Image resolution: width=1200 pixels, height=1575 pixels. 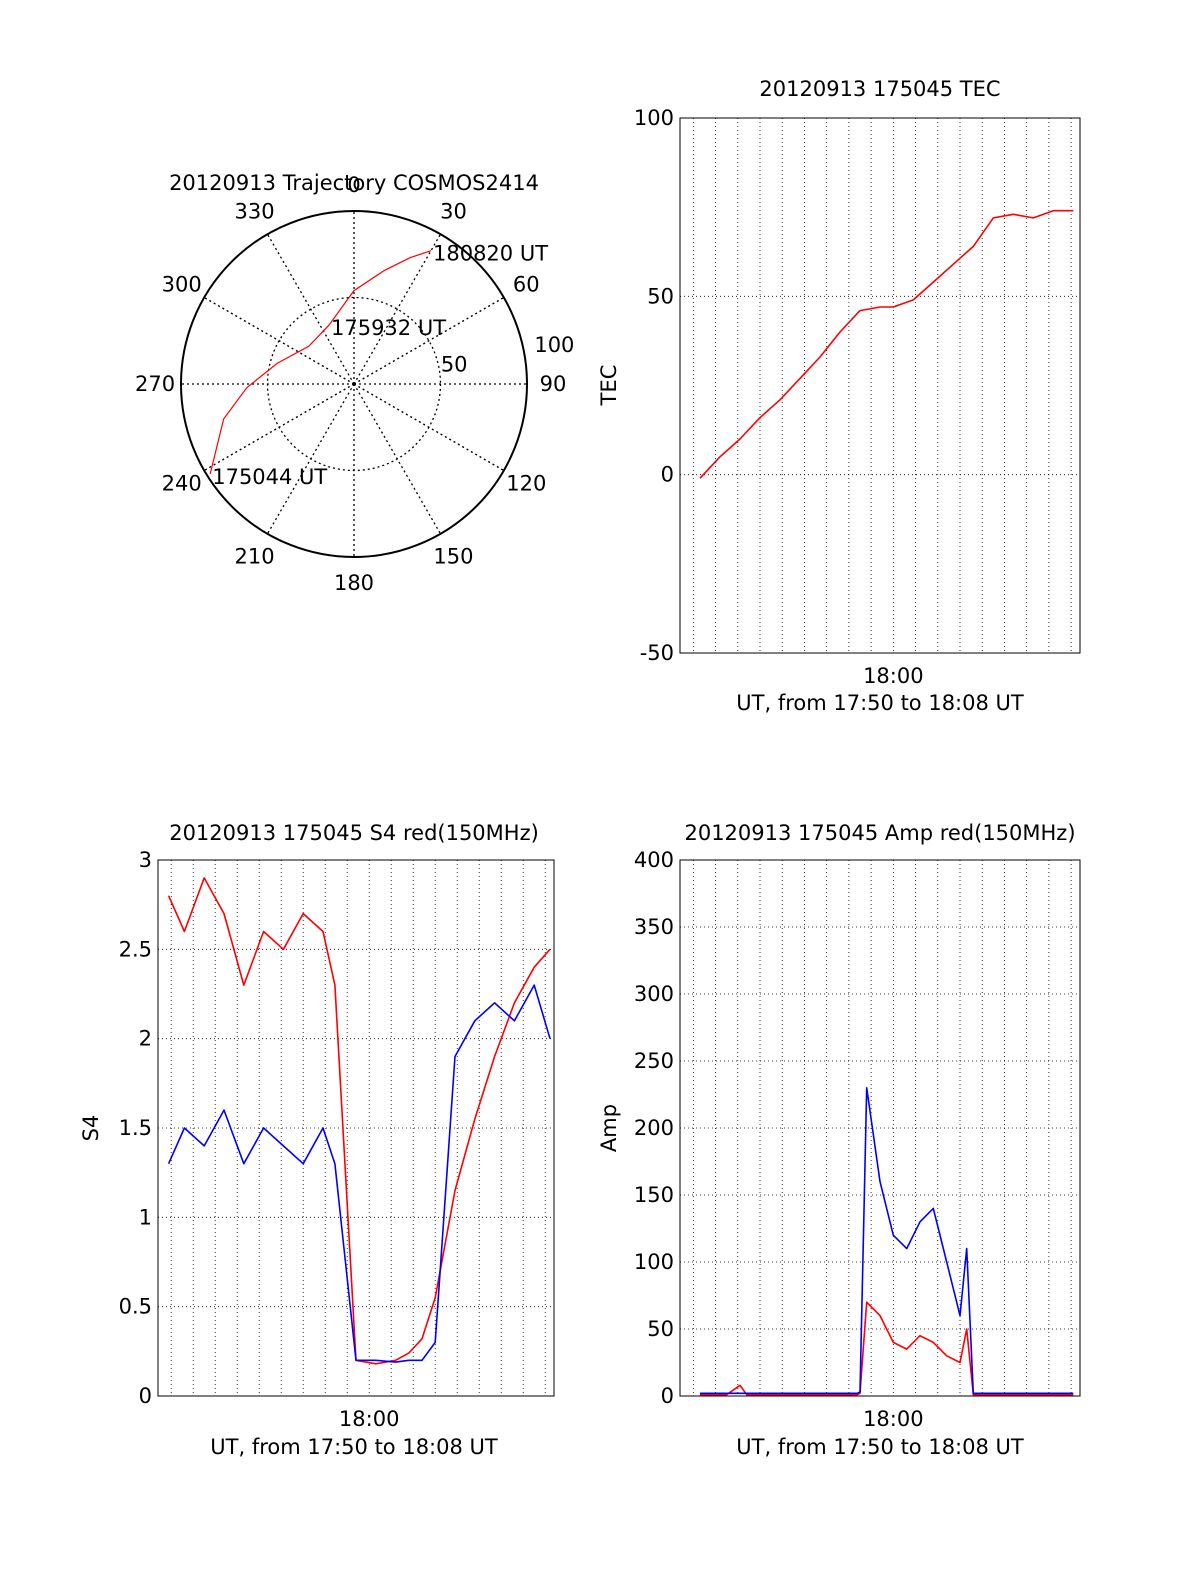 I want to click on polar-angle-label: 0, so click(x=353, y=185).